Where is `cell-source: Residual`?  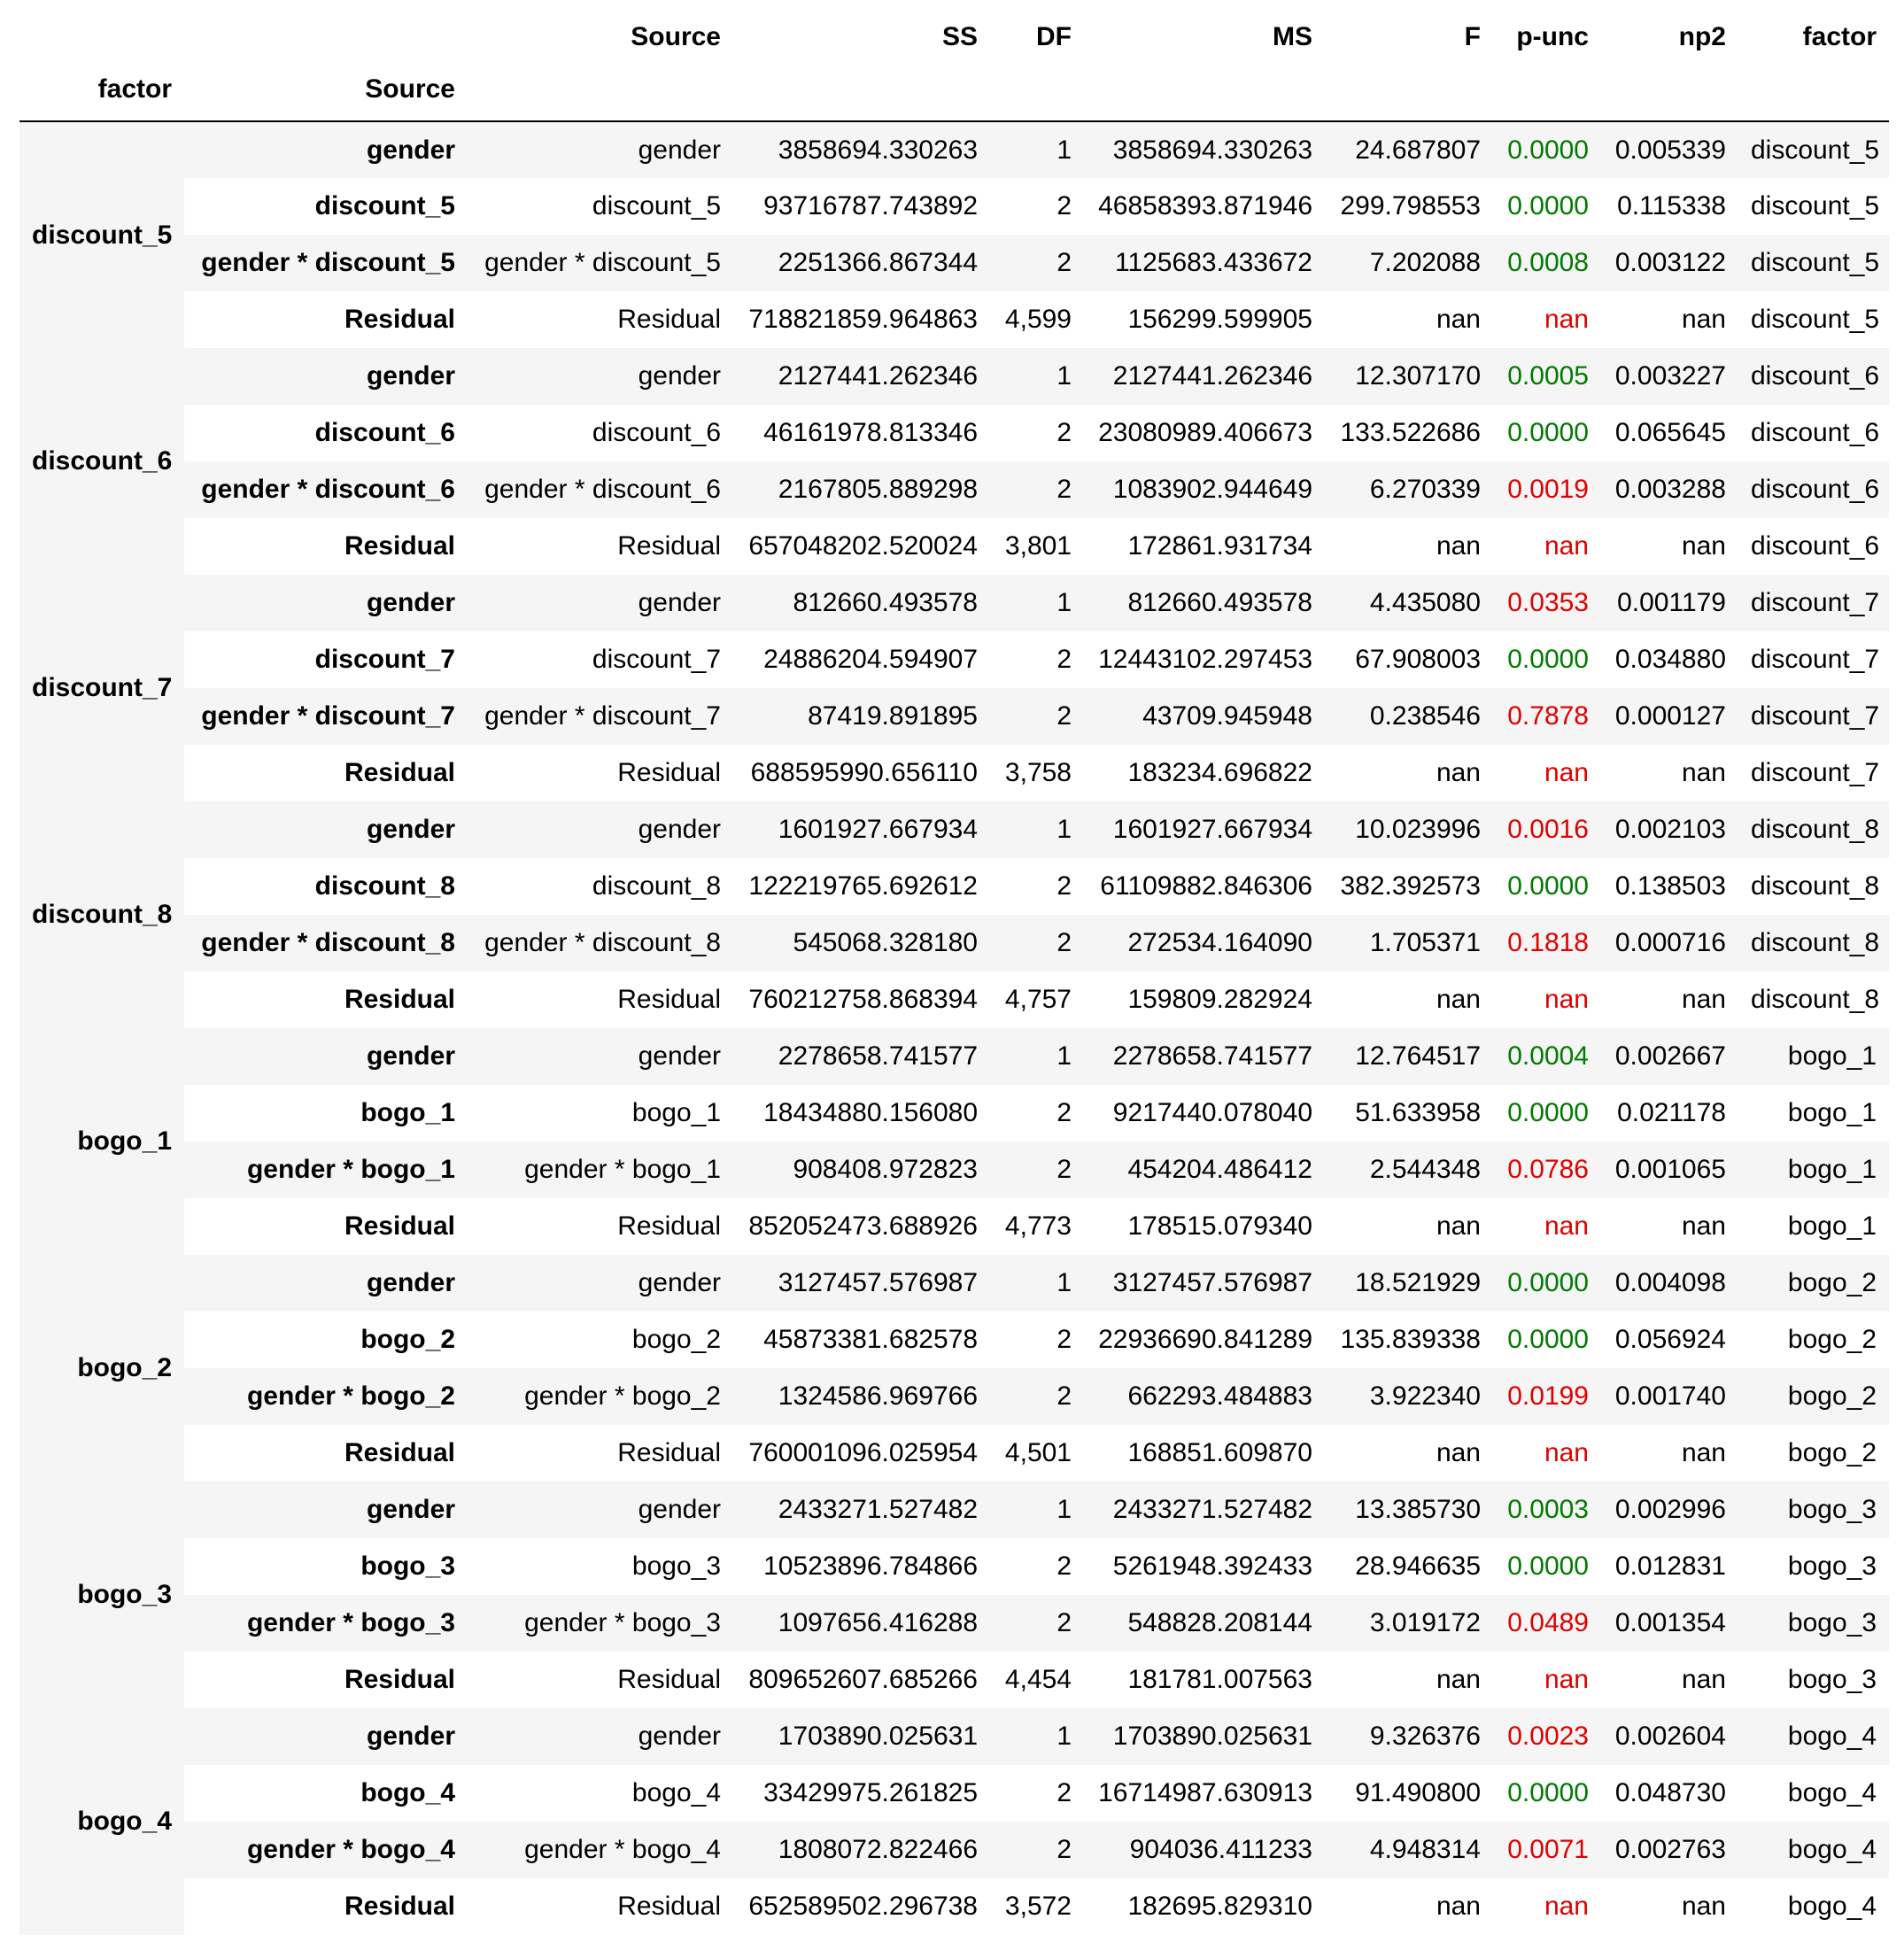 cell-source: Residual is located at coordinates (669, 1679).